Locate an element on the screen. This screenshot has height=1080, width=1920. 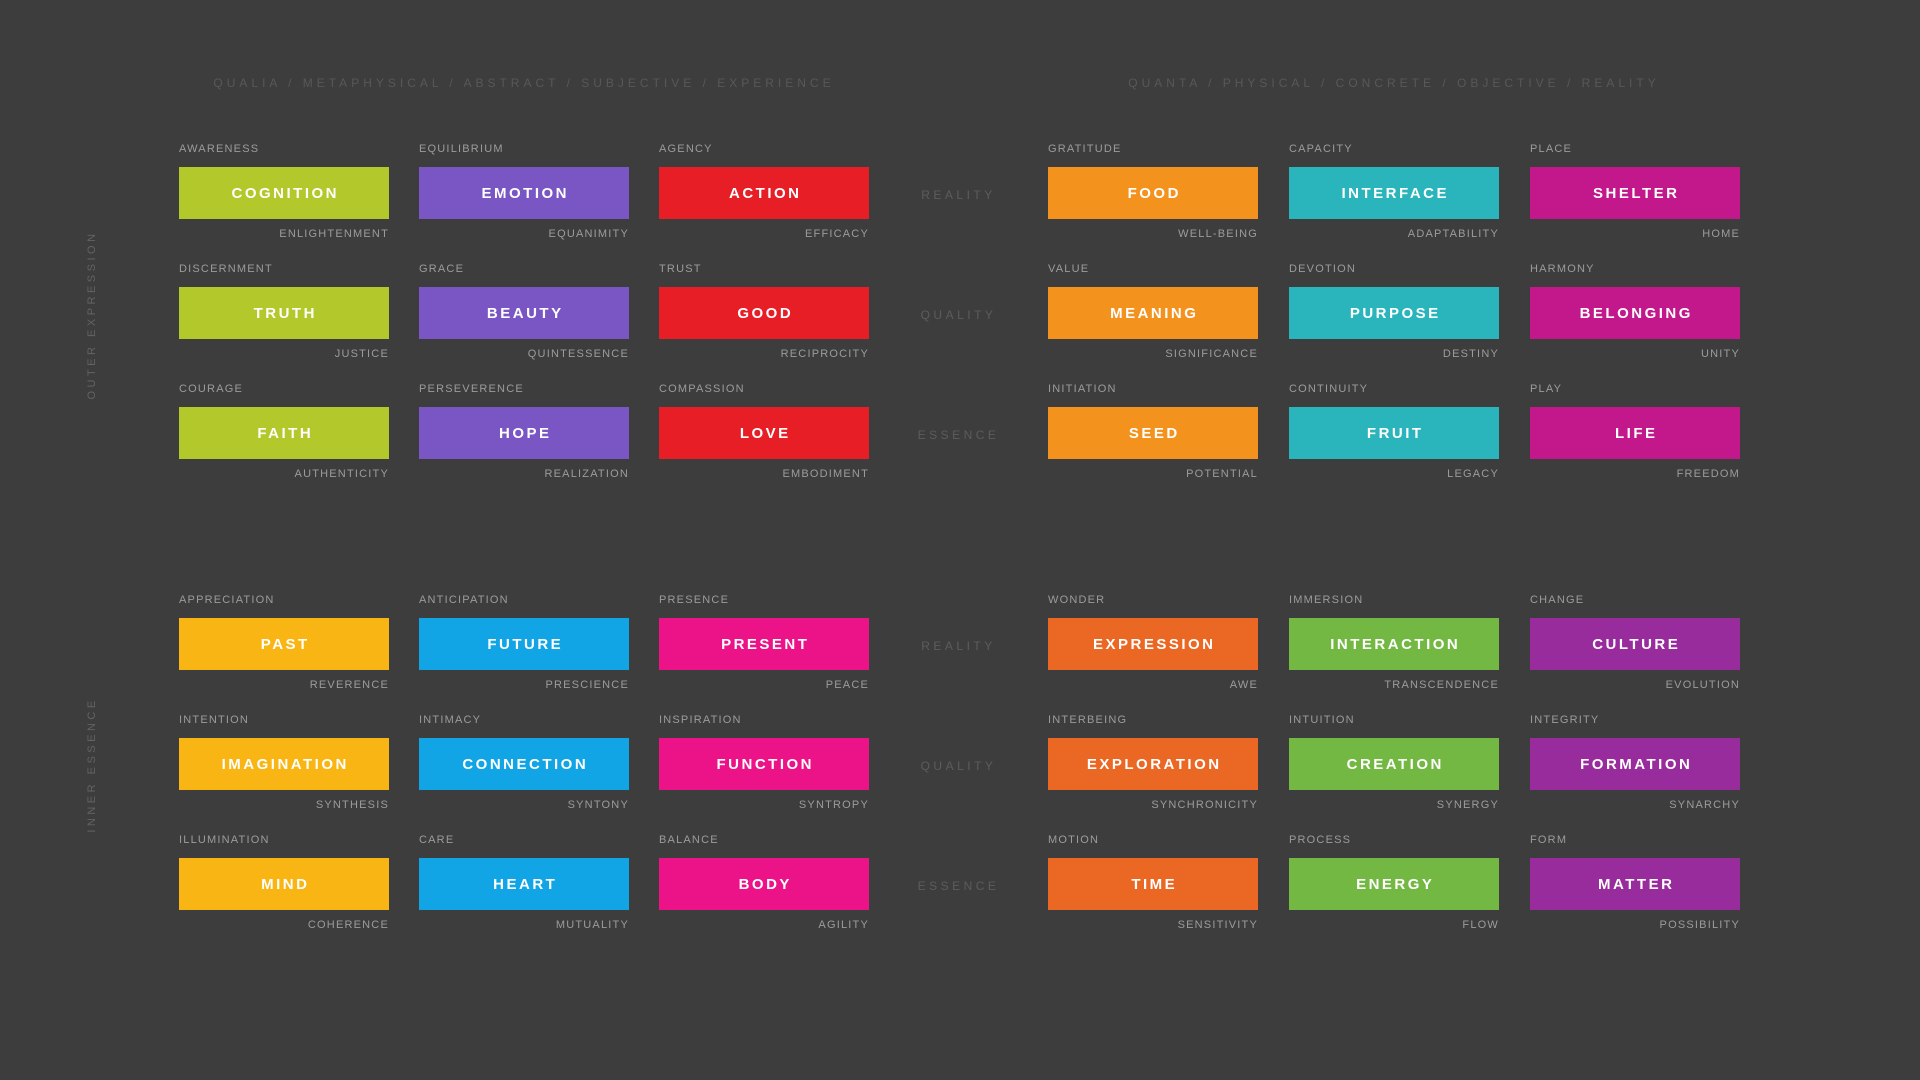
cell-top-label: PLAY is located at coordinates (1546, 389).